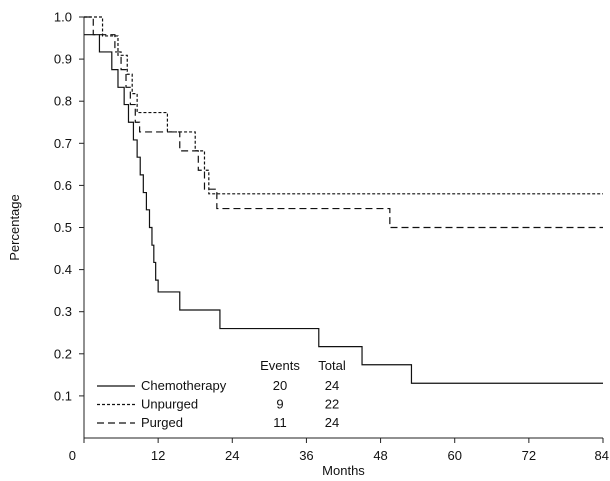  I want to click on legend-label: Chemotherapy, so click(184, 385).